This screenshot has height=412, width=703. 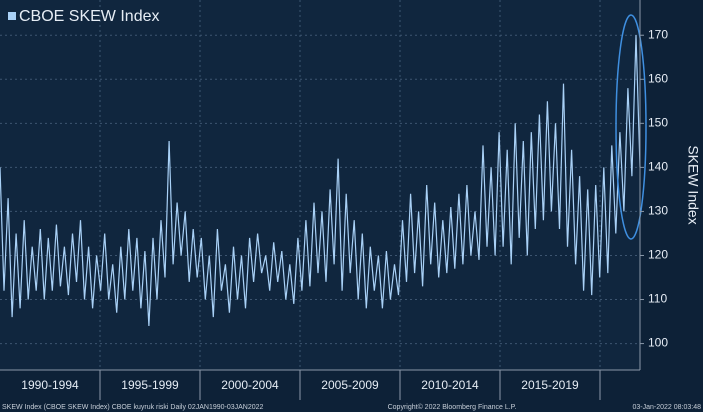 I want to click on x-tick-label: 1995-1999, so click(x=150, y=385).